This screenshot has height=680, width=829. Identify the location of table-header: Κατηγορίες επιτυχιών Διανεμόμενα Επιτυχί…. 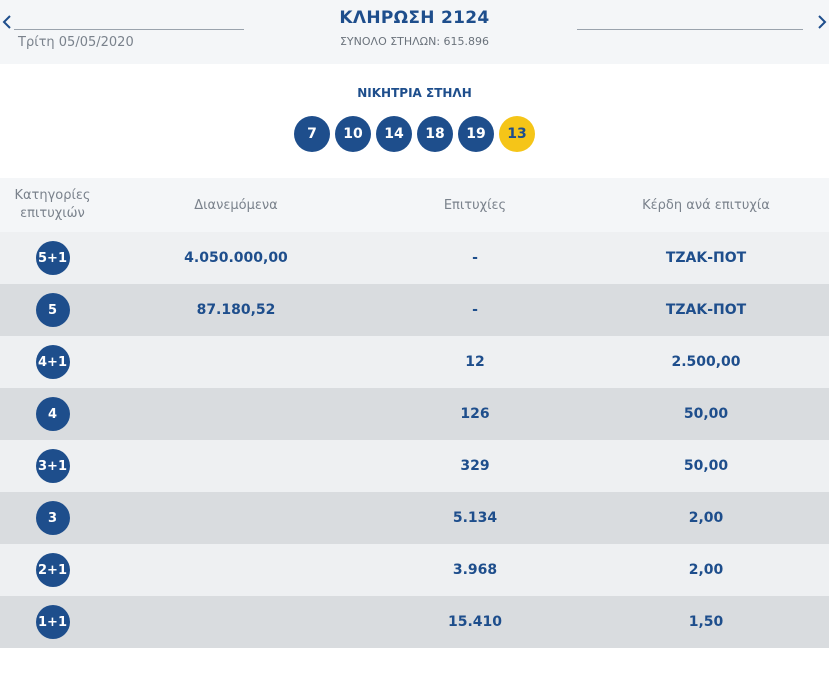
(414, 205).